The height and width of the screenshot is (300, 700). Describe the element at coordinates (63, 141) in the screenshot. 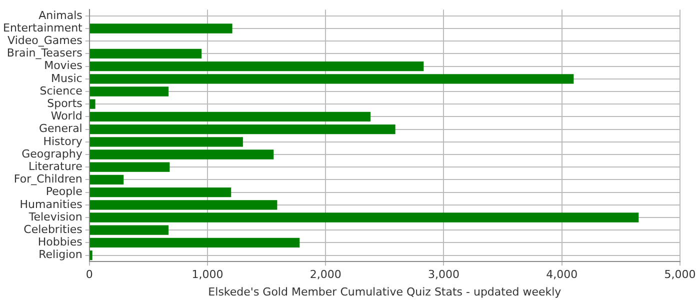

I see `y-tick-label: History` at that location.